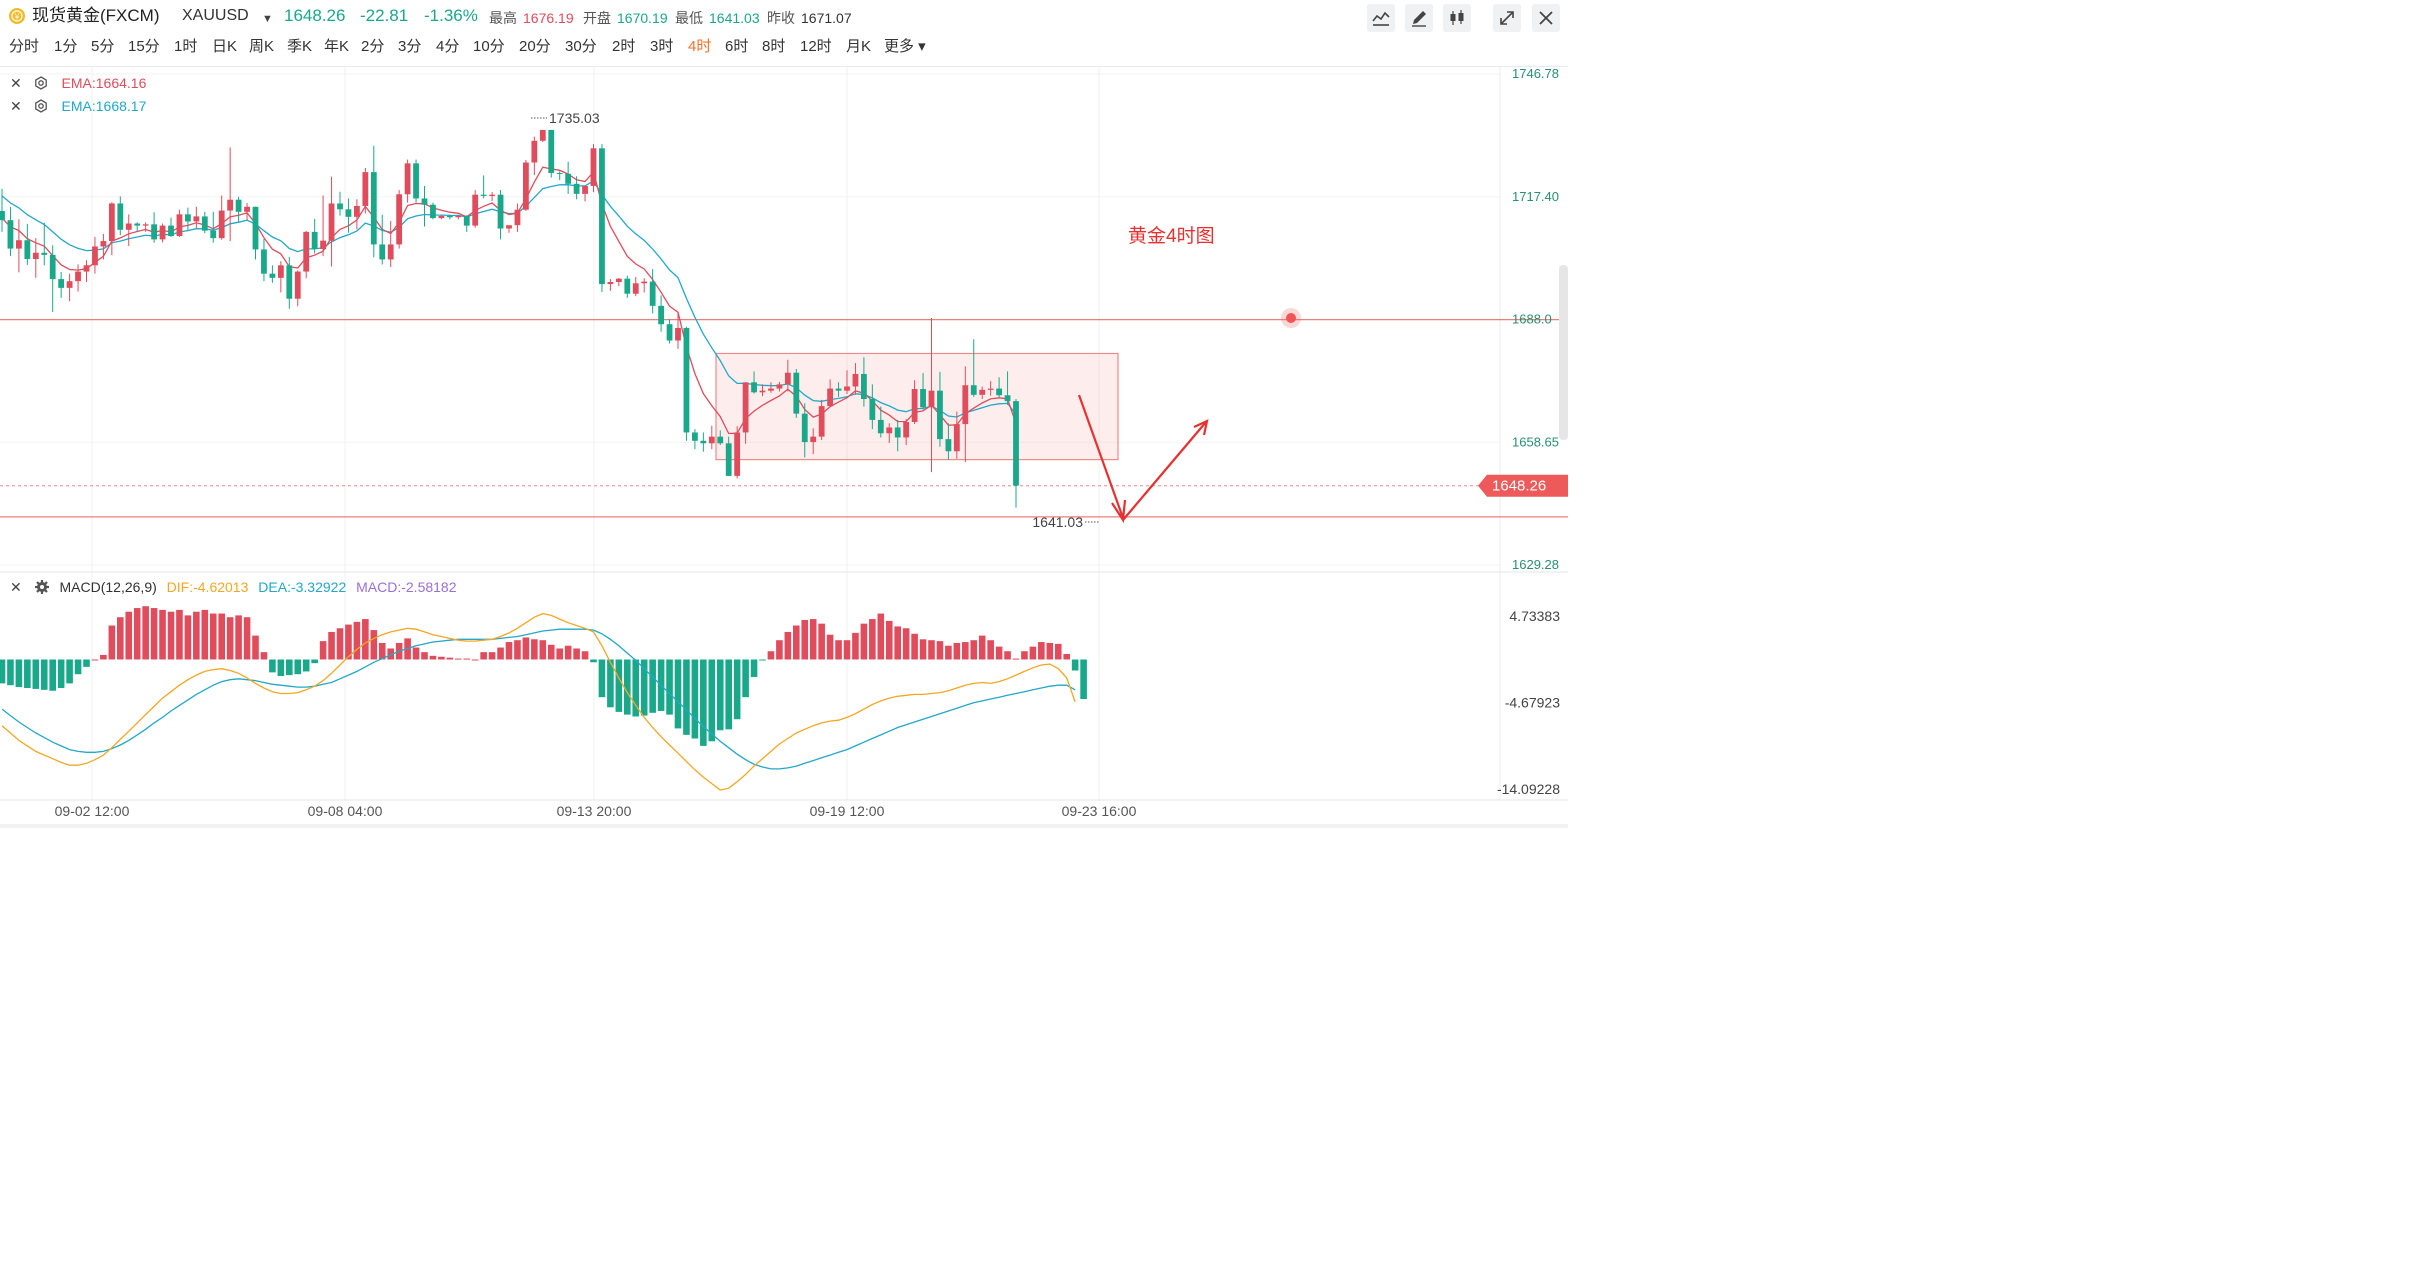 This screenshot has width=2430, height=1285. What do you see at coordinates (905, 46) in the screenshot?
I see `period-tab-22: 更多 ▾` at bounding box center [905, 46].